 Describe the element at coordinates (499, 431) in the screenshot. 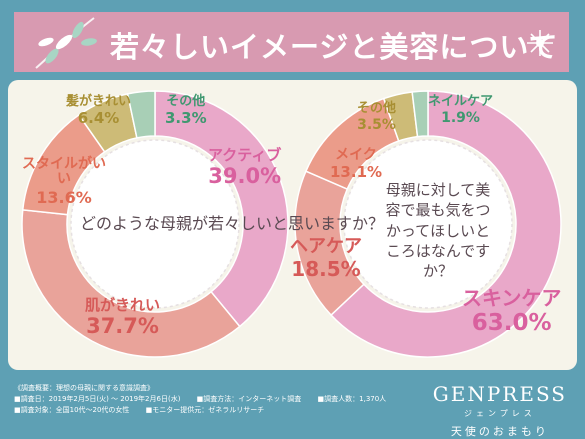

I see `brand-tagline: 天使のおまもり` at that location.